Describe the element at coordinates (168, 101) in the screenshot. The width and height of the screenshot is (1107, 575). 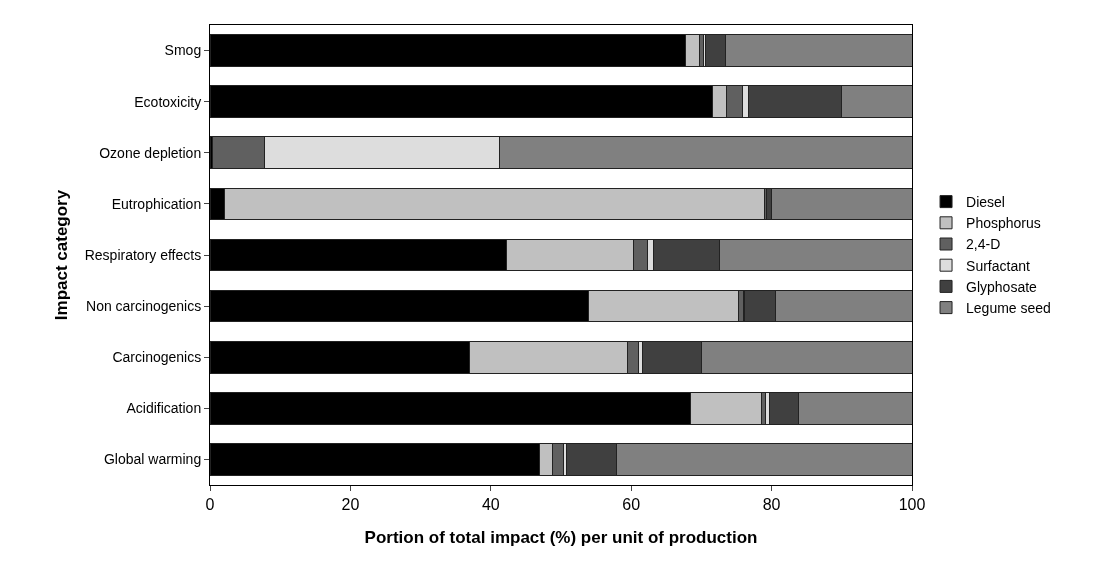
I see `y-tick-label: Ecotoxicity` at that location.